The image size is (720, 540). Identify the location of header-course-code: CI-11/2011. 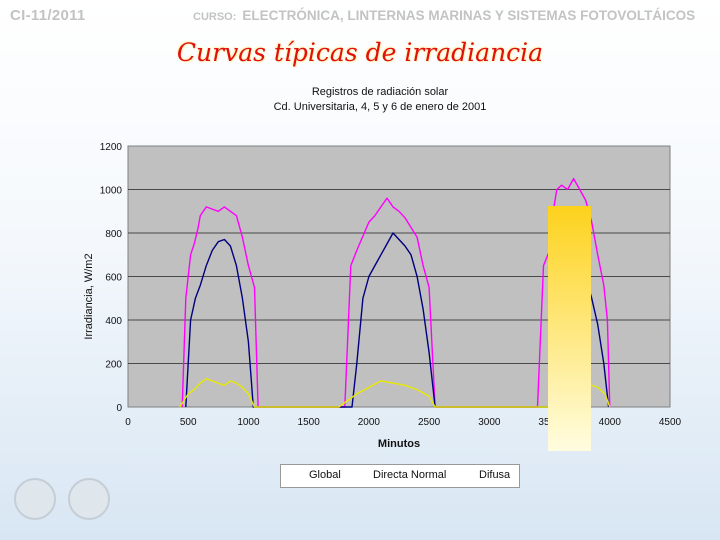
(48, 15).